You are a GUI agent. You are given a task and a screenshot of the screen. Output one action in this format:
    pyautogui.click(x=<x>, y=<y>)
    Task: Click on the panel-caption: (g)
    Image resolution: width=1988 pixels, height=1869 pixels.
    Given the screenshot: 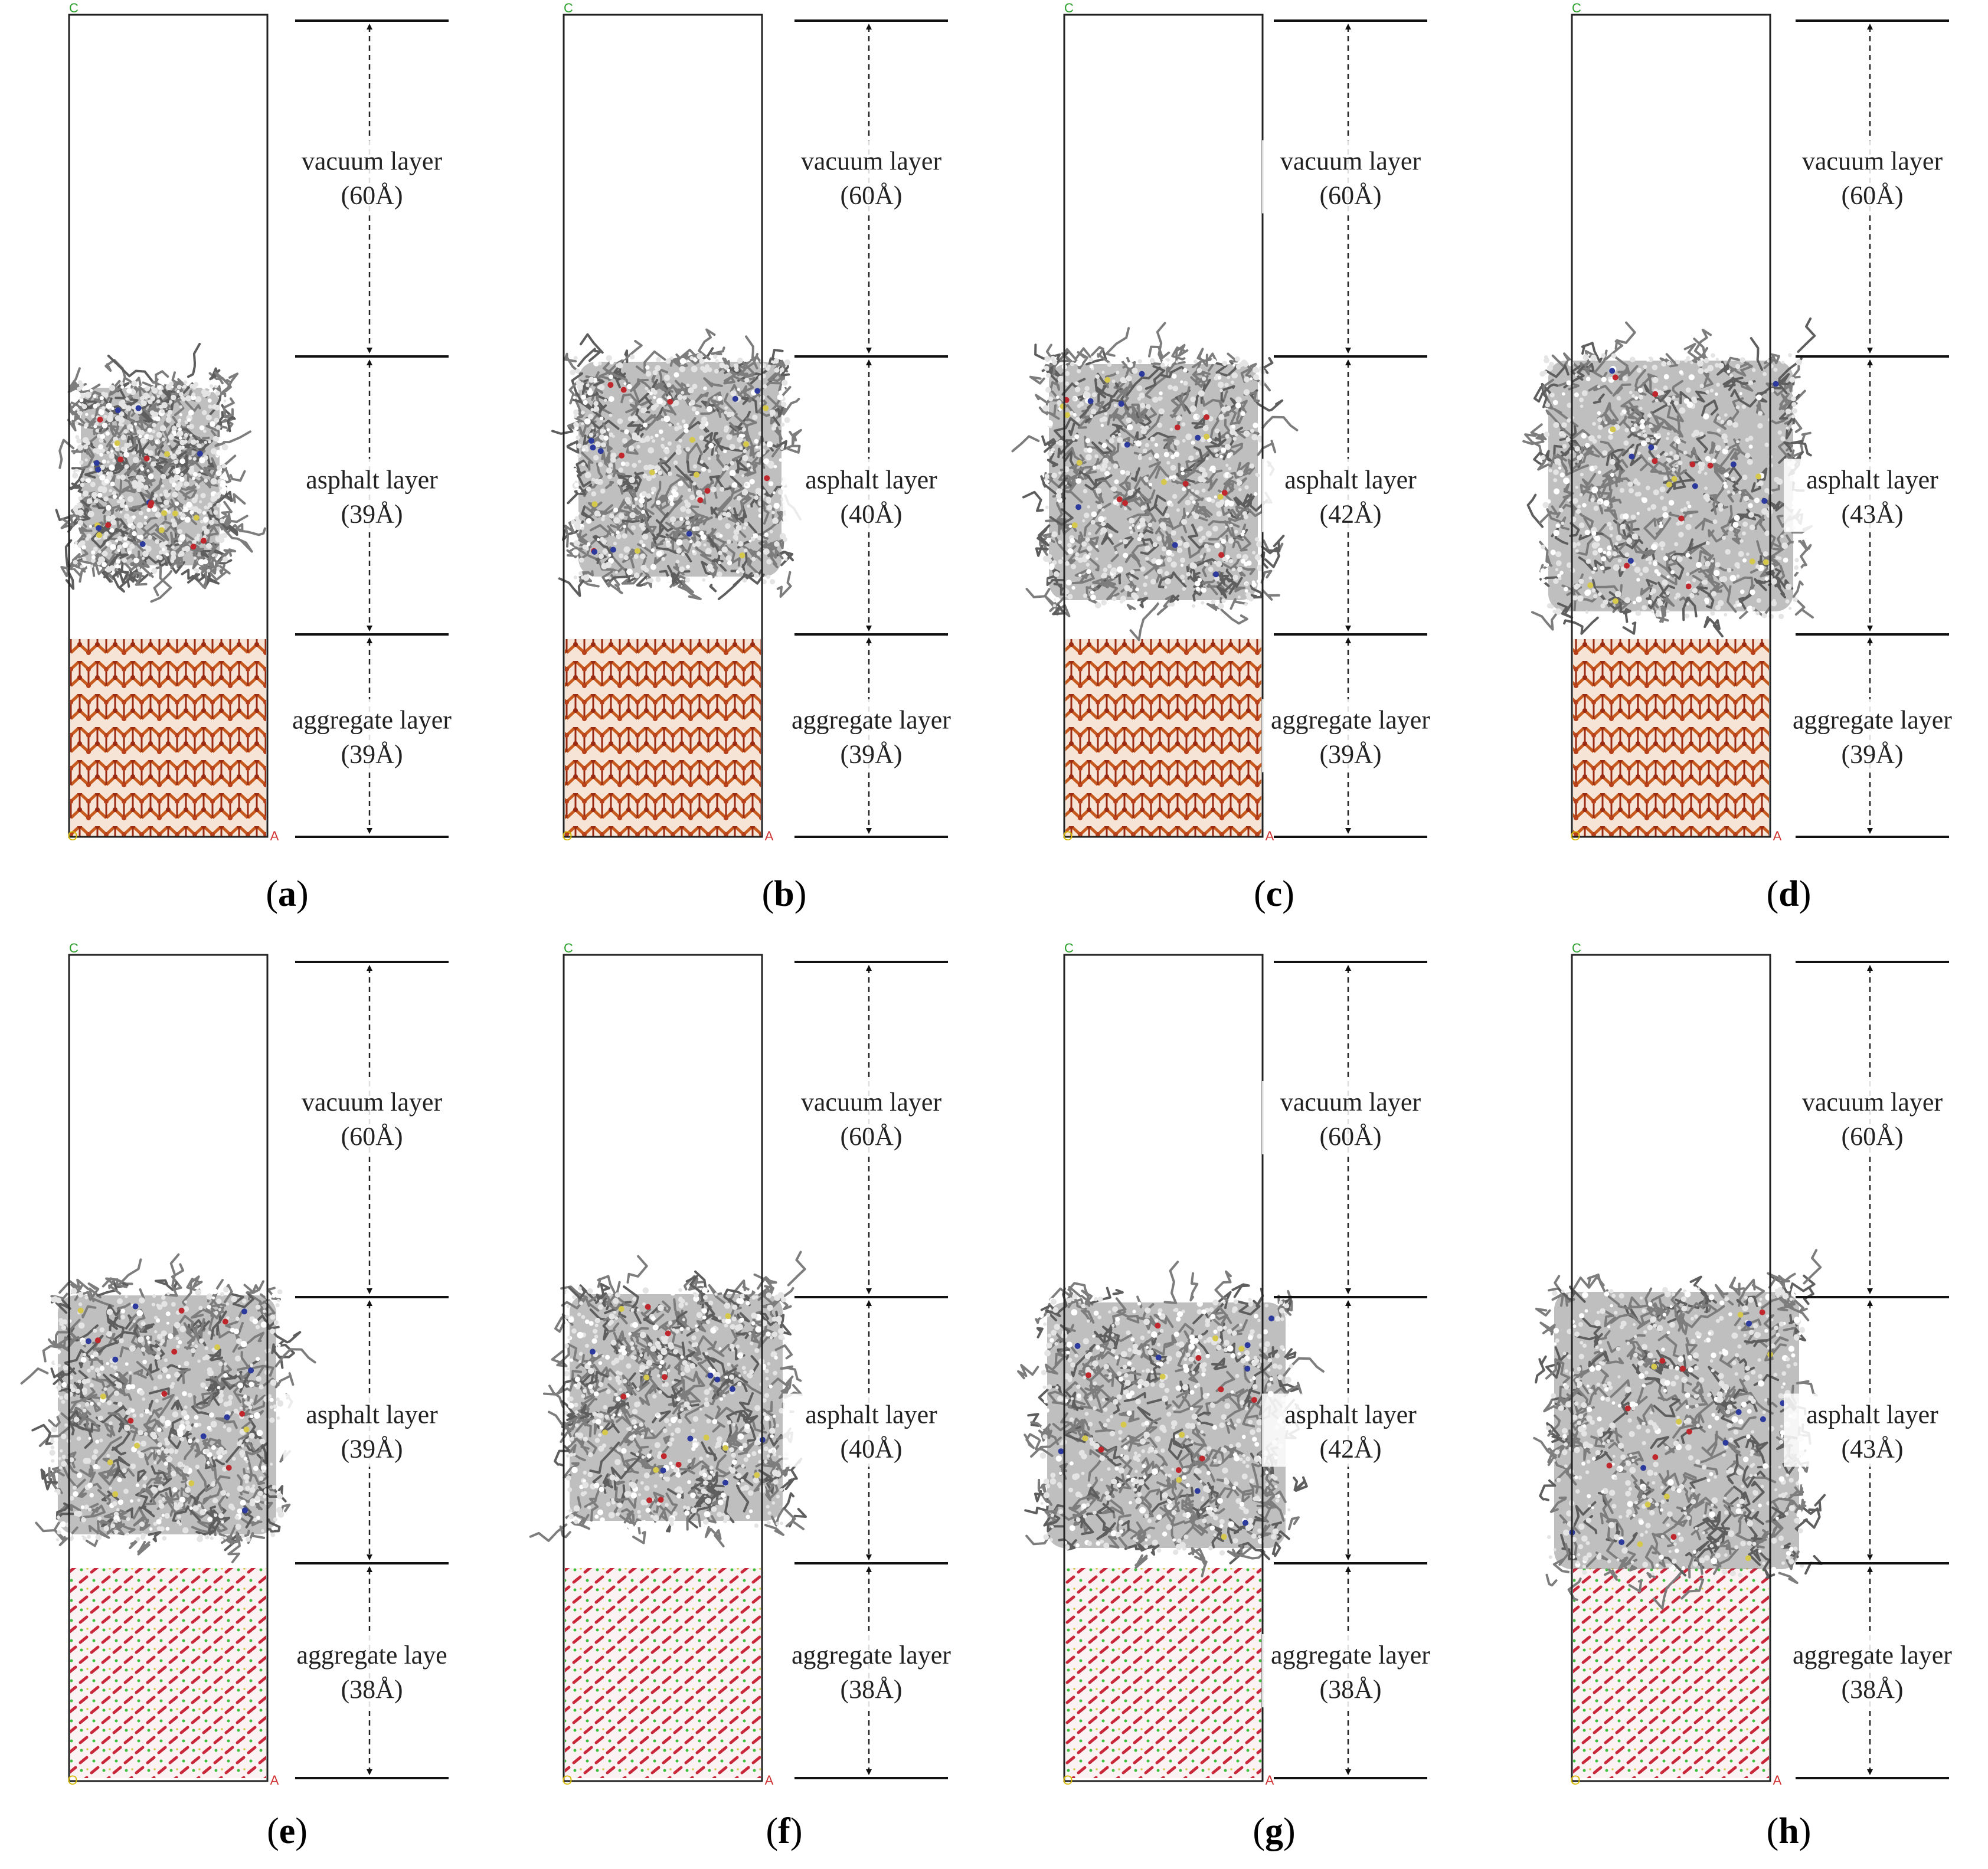 What is the action you would take?
    pyautogui.click(x=1274, y=1831)
    